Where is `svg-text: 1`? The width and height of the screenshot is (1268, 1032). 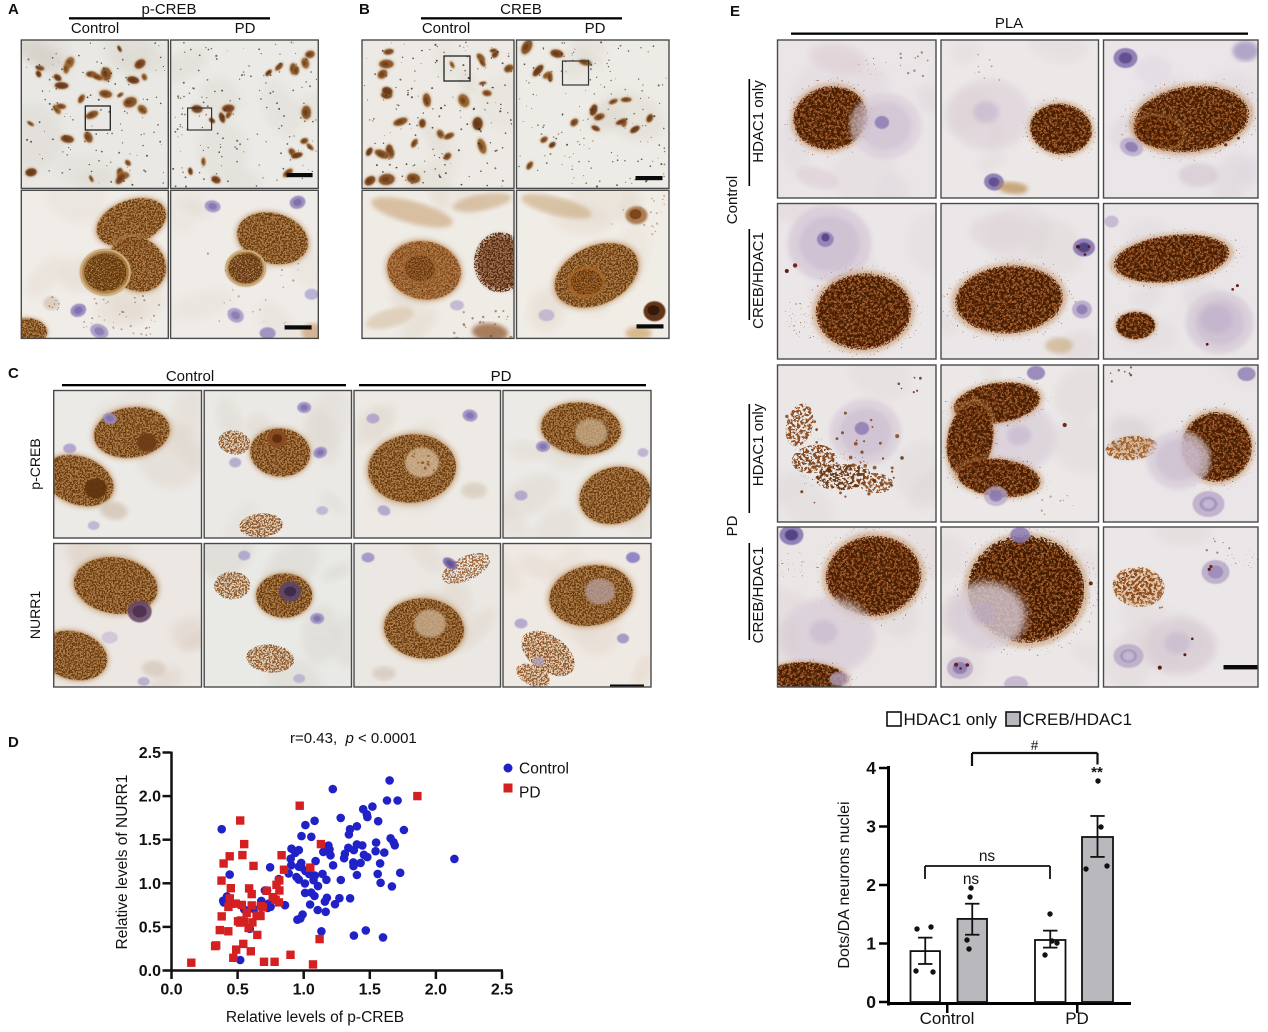 svg-text: 1 is located at coordinates (871, 944).